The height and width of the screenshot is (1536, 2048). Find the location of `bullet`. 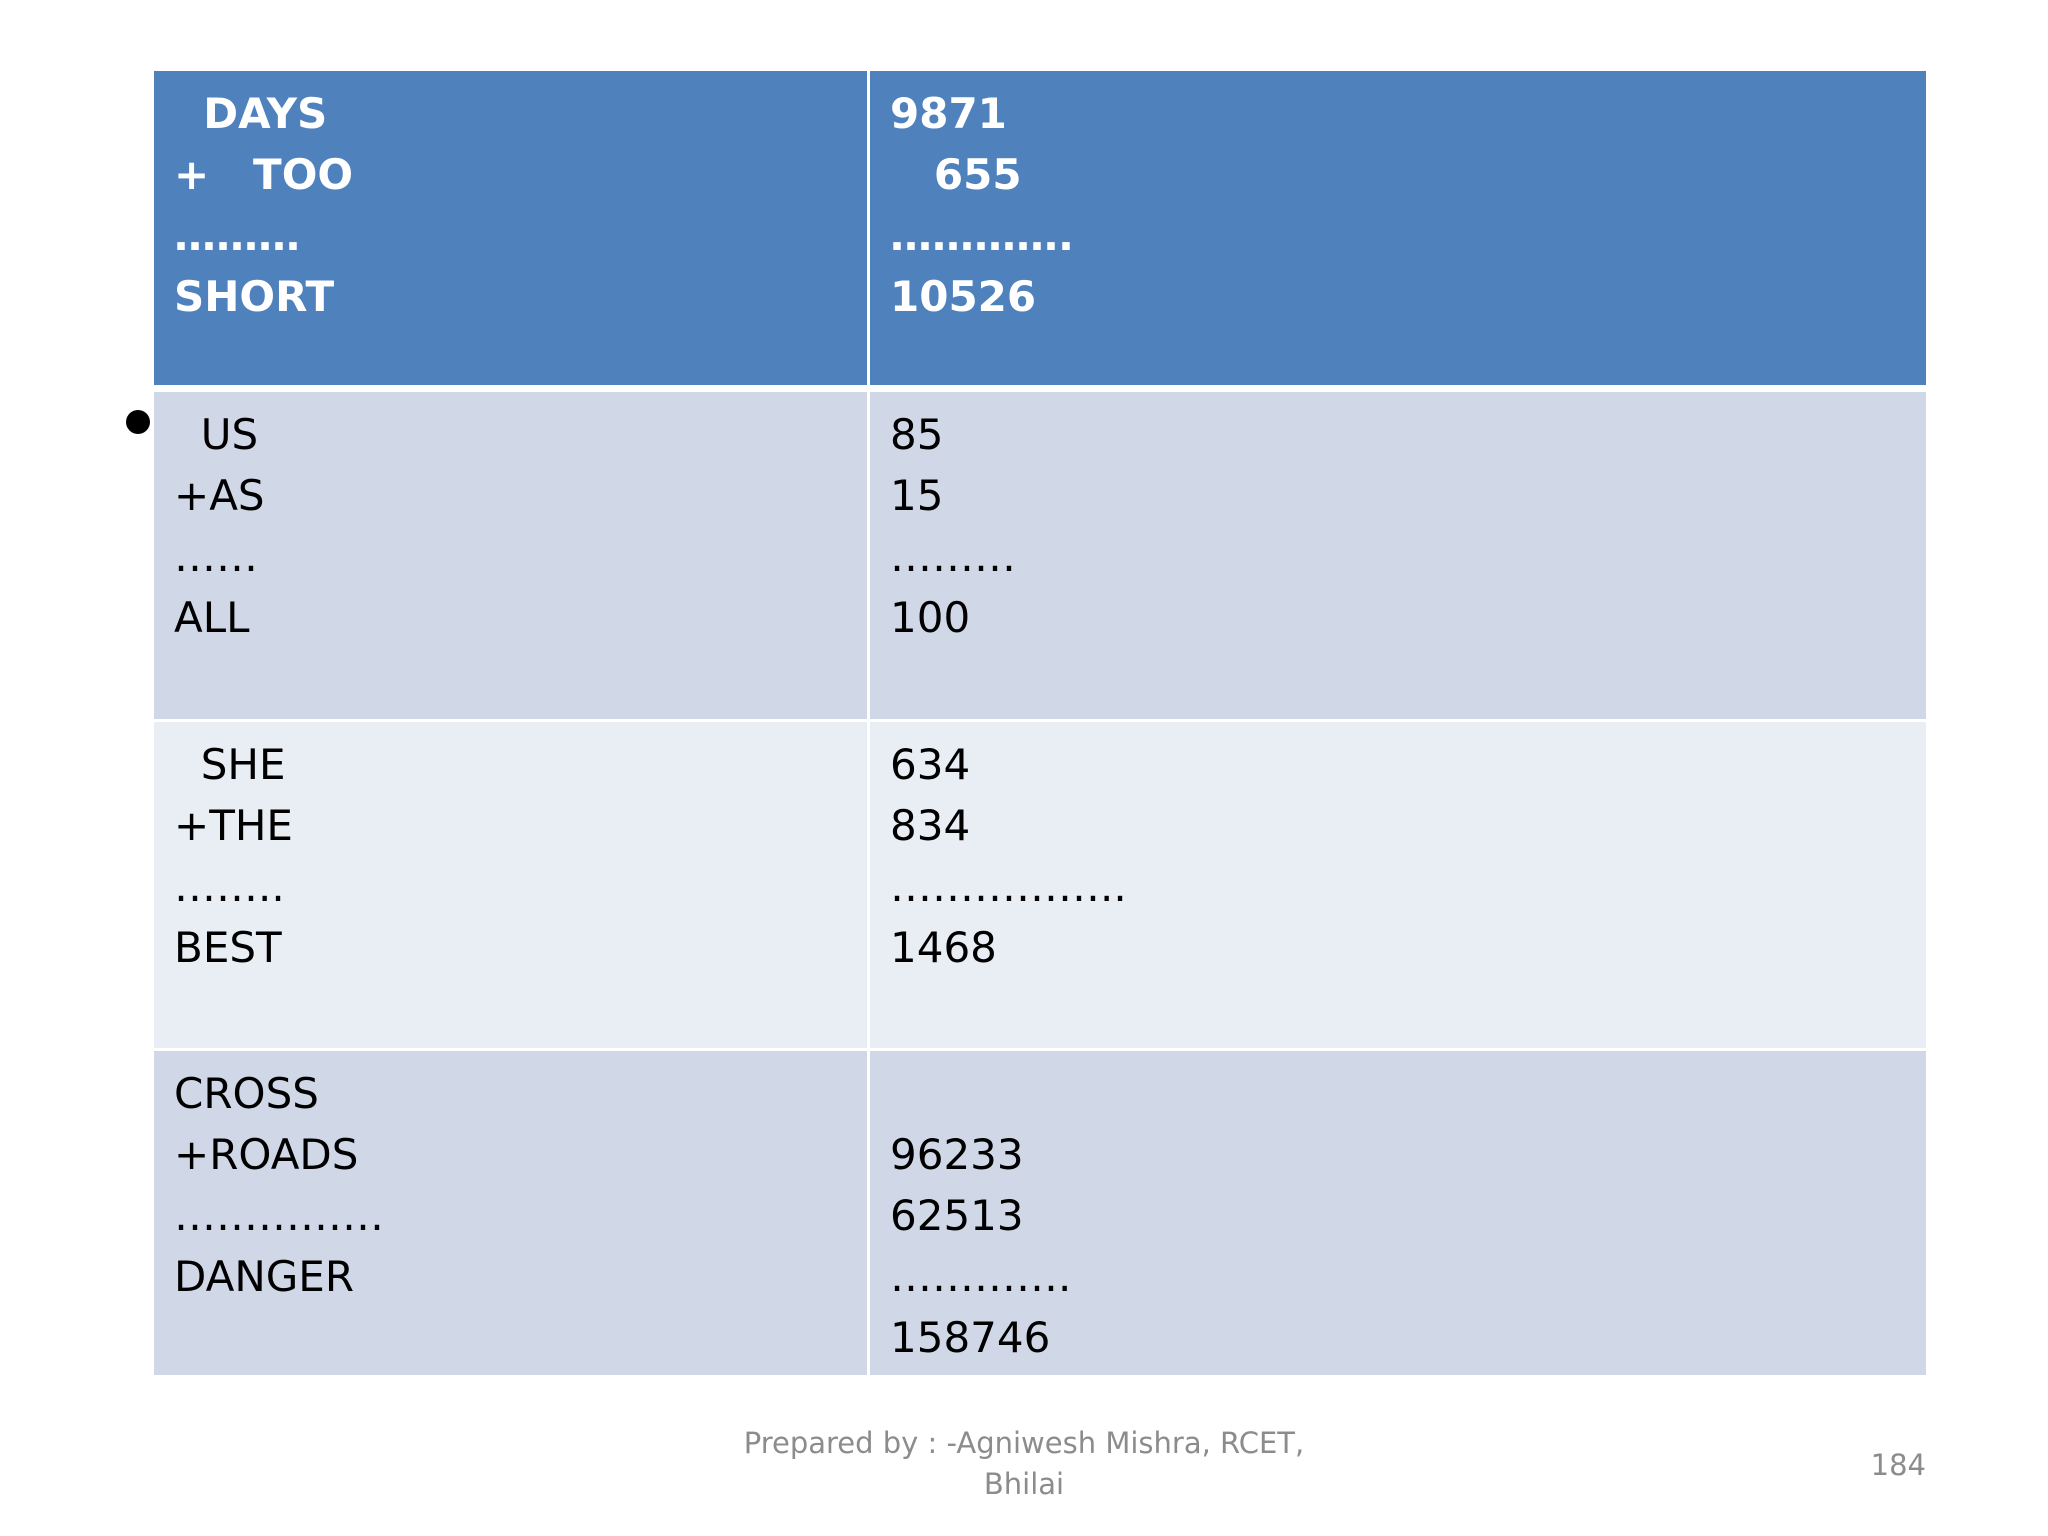

bullet is located at coordinates (138, 422).